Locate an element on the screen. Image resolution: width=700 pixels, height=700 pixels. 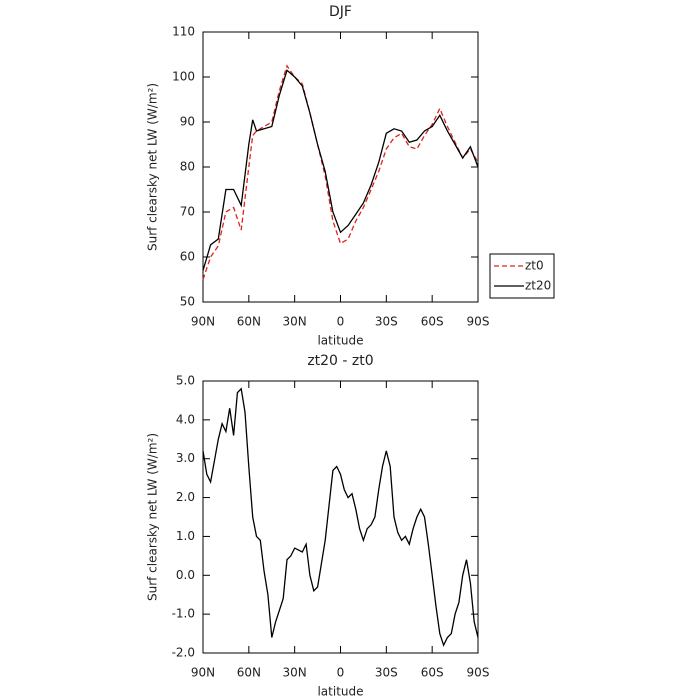
y-tick-label: 1.0 is located at coordinates (185, 536).